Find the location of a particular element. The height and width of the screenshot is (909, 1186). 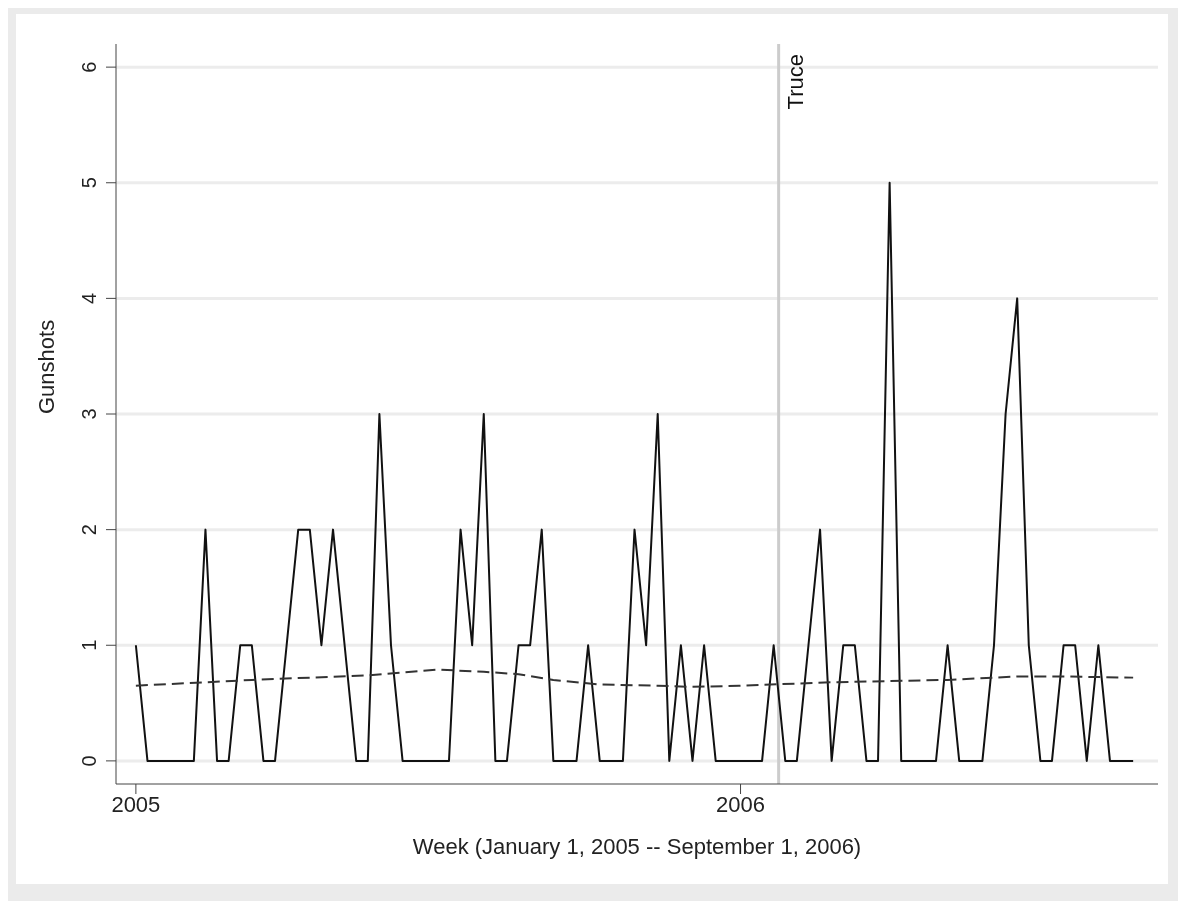

y-axis-title: Gunshots is located at coordinates (46, 366).